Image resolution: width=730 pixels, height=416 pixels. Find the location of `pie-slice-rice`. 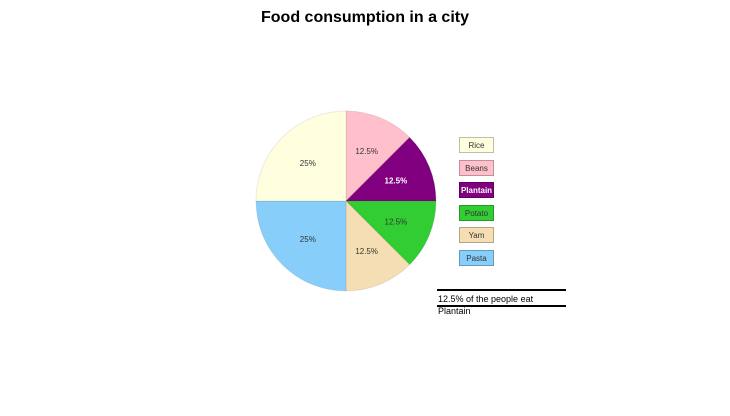

pie-slice-rice is located at coordinates (301, 156).